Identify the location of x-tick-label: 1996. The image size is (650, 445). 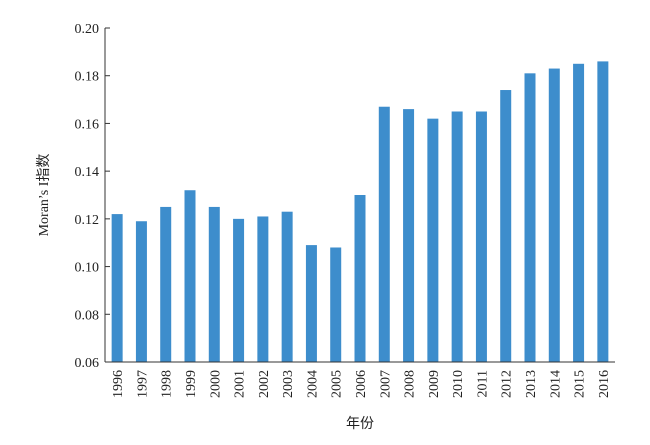
(118, 384).